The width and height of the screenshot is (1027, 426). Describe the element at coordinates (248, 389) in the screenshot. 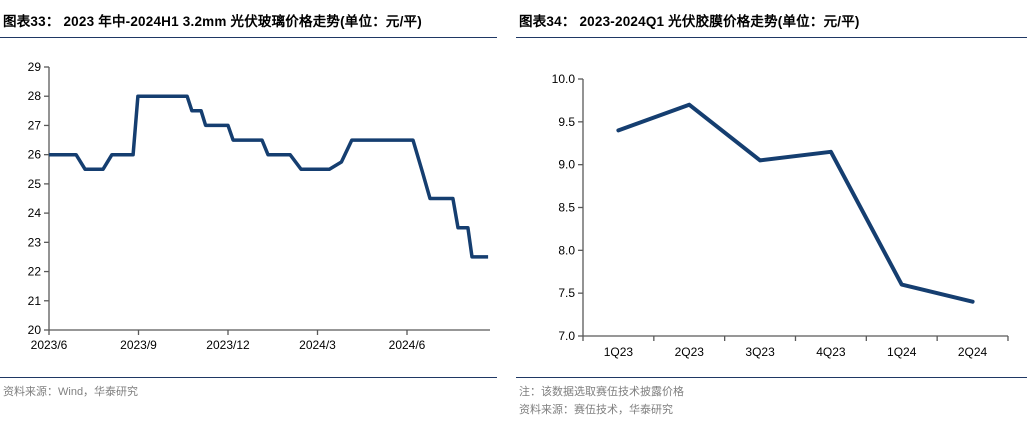

I see `chart33-footer: 资料来源：Wind，华泰研究` at that location.